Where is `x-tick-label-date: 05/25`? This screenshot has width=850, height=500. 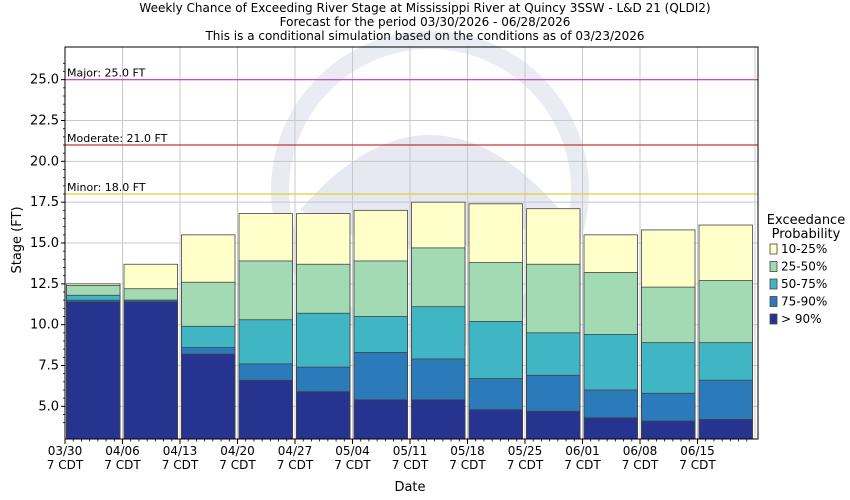
x-tick-label-date: 05/25 is located at coordinates (525, 451).